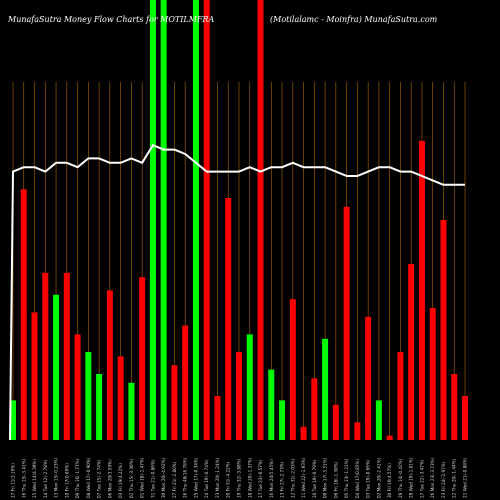 The image size is (500, 500). I want to click on x-tick-label: 06 Fri 18(-1.38%), so click(335, 479).